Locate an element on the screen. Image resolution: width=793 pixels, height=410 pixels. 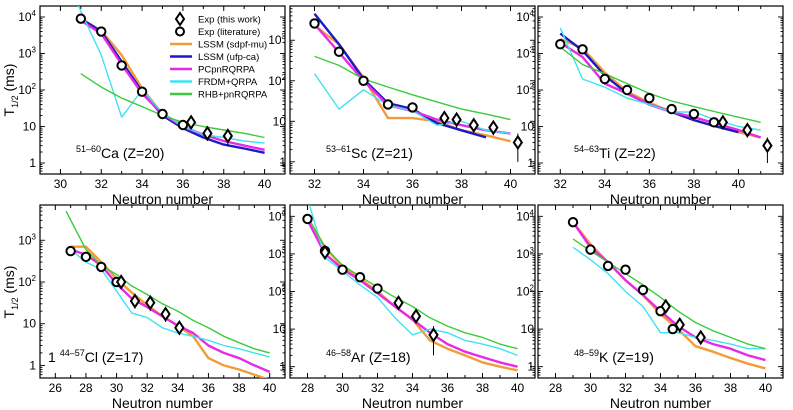
isotope-label: 48–59K (Z=19) is located at coordinates (614, 356).